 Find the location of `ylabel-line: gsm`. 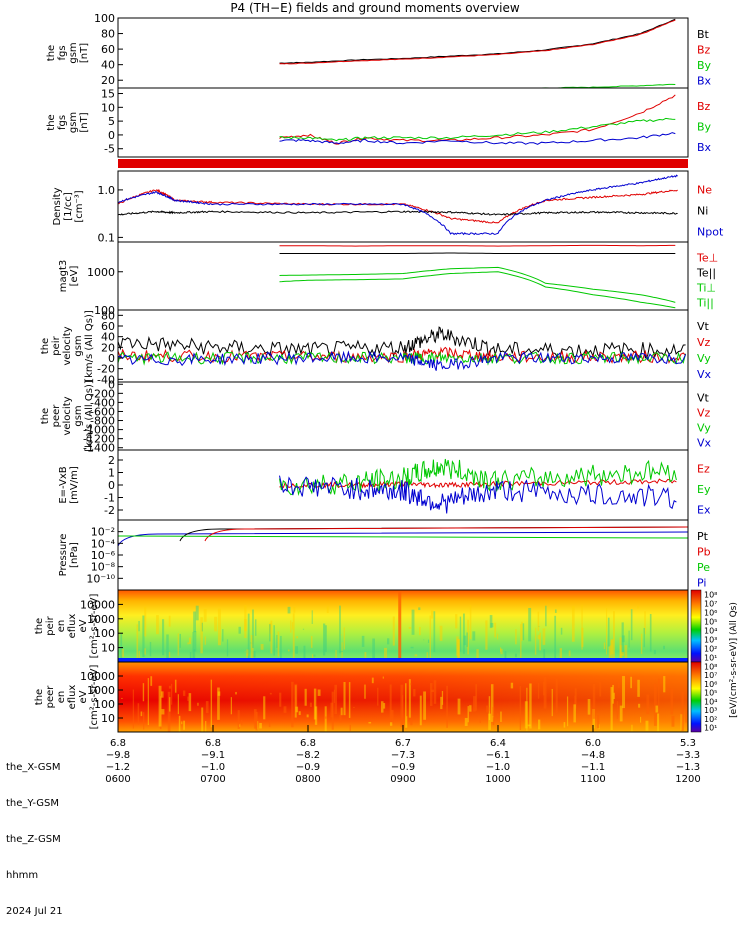

ylabel-line: gsm is located at coordinates (73, 122).